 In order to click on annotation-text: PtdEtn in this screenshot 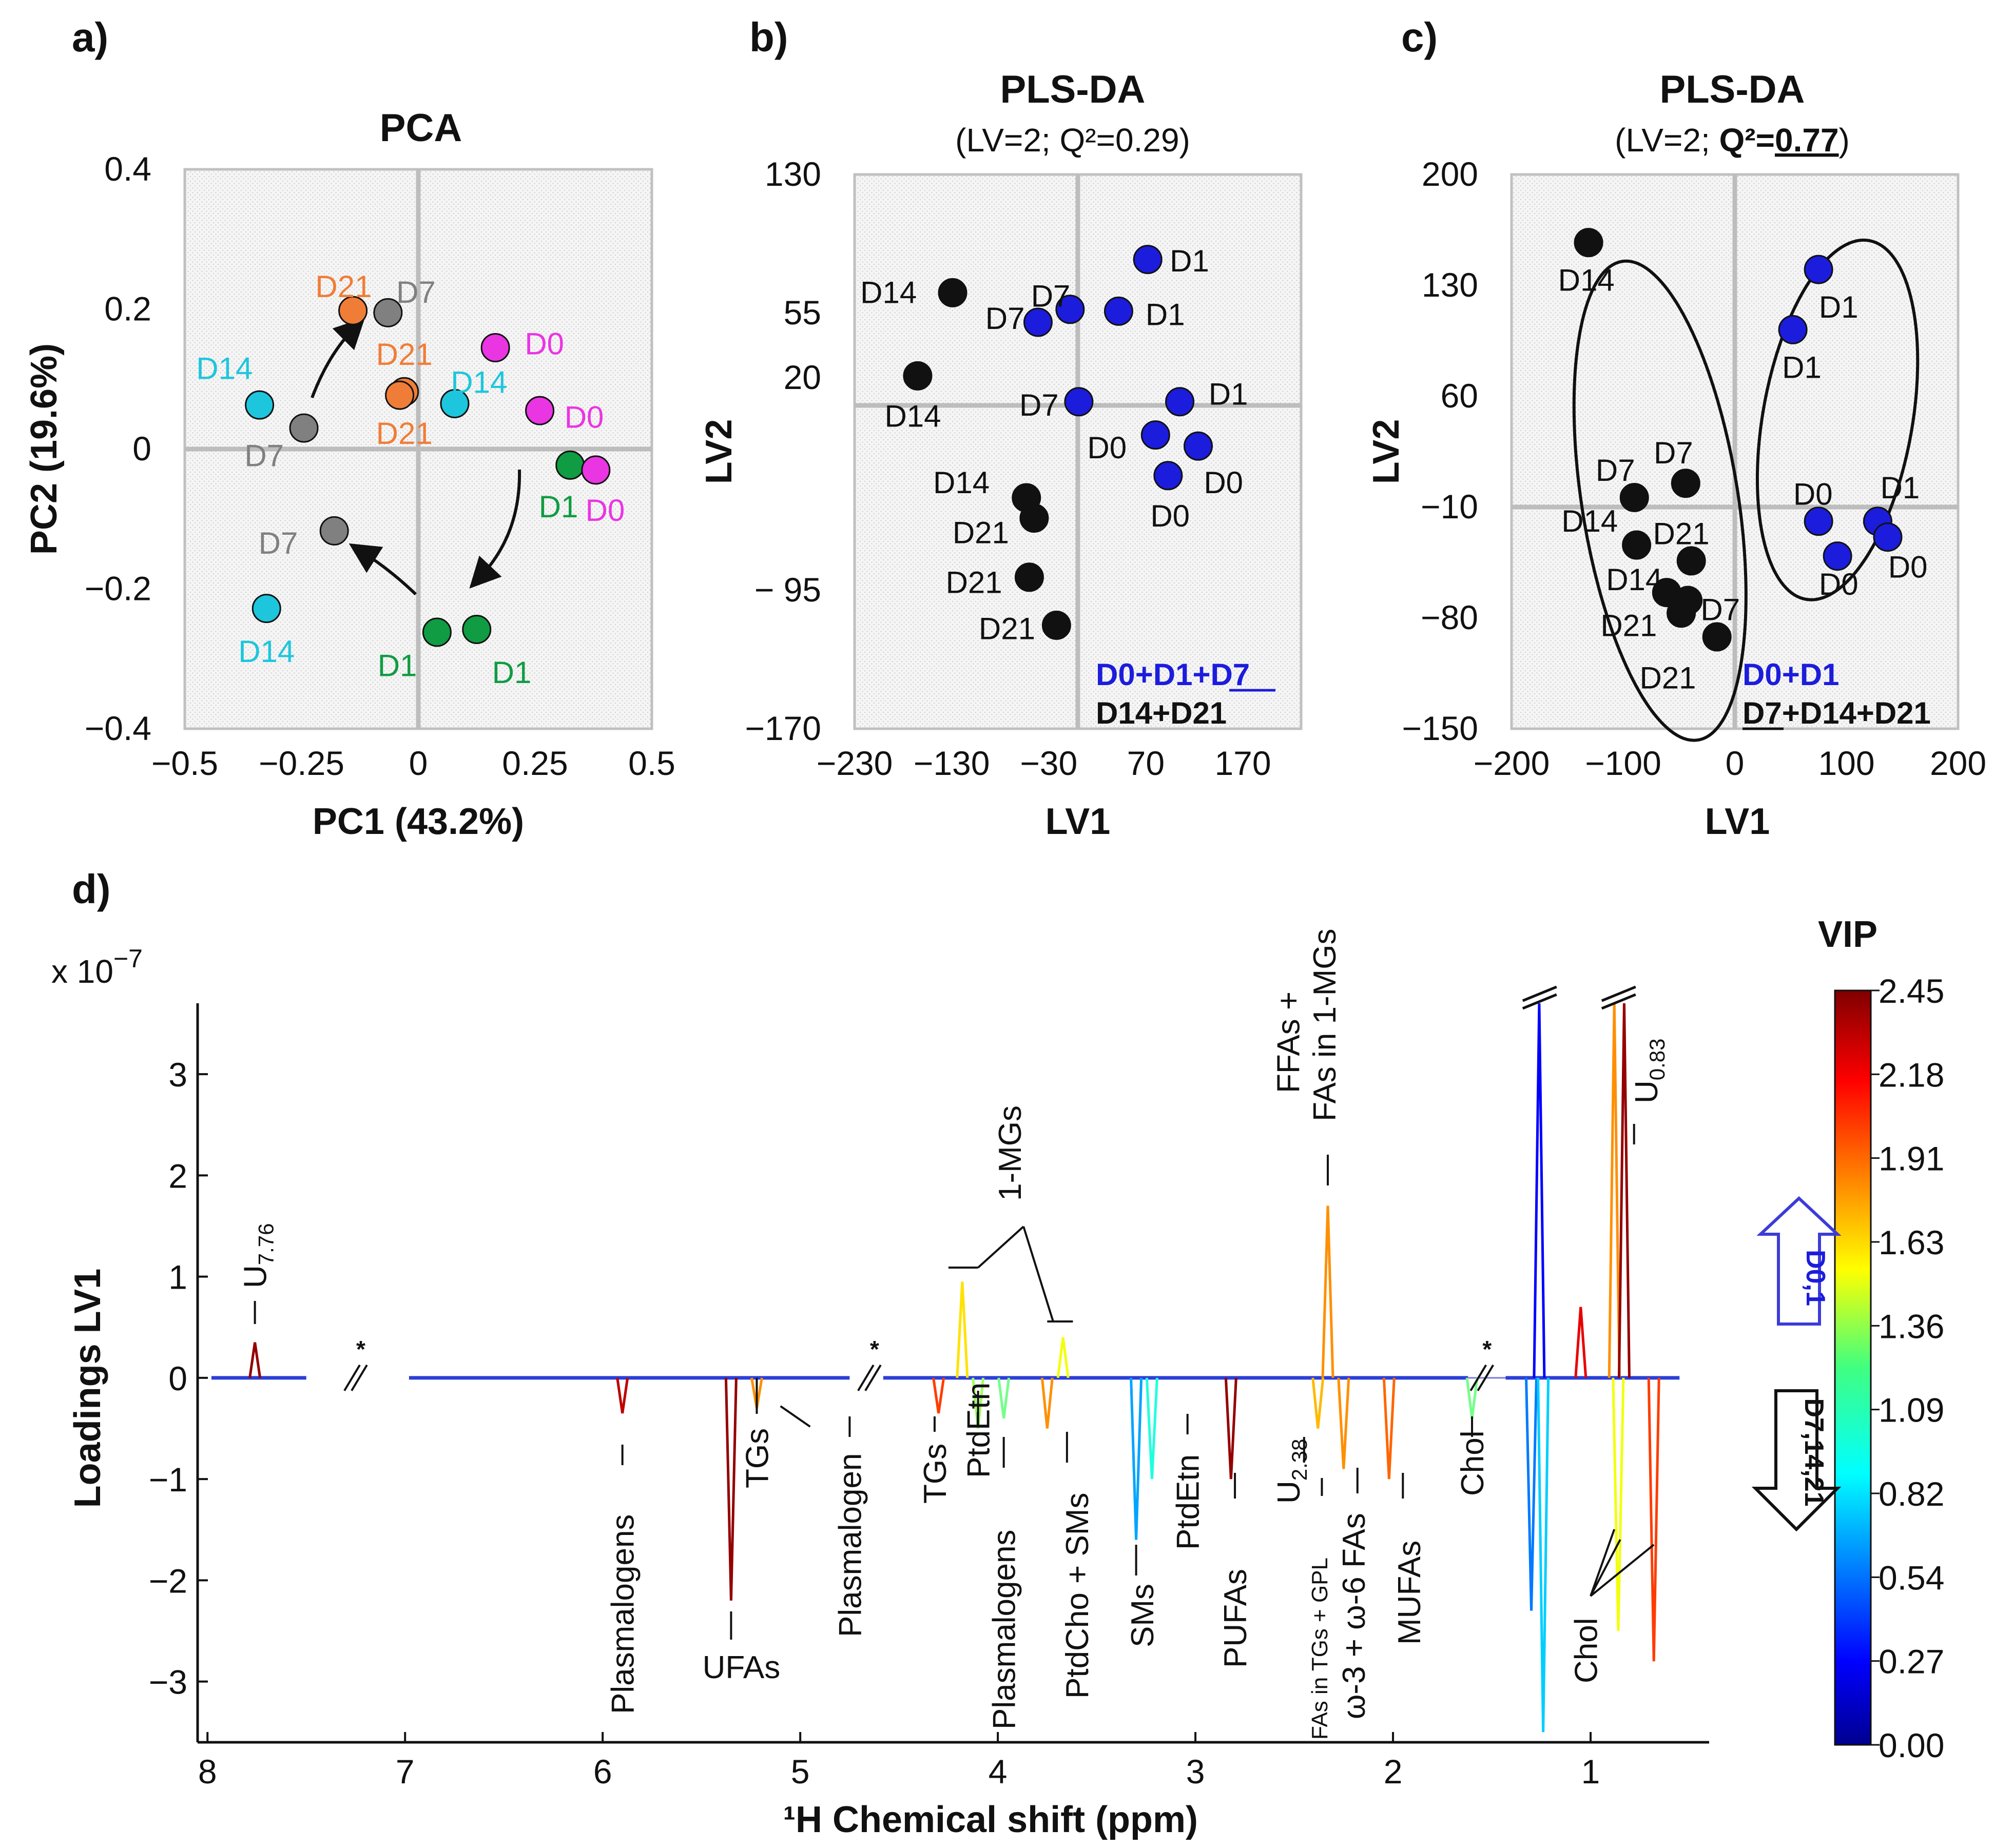, I will do `click(1189, 1502)`.